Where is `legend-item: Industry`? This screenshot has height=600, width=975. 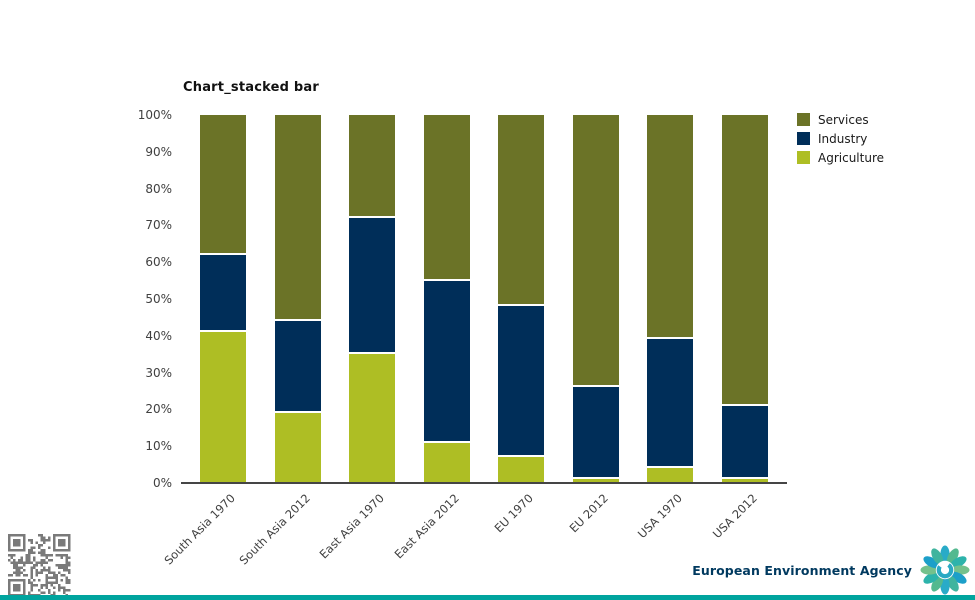
legend-item: Industry is located at coordinates (840, 138).